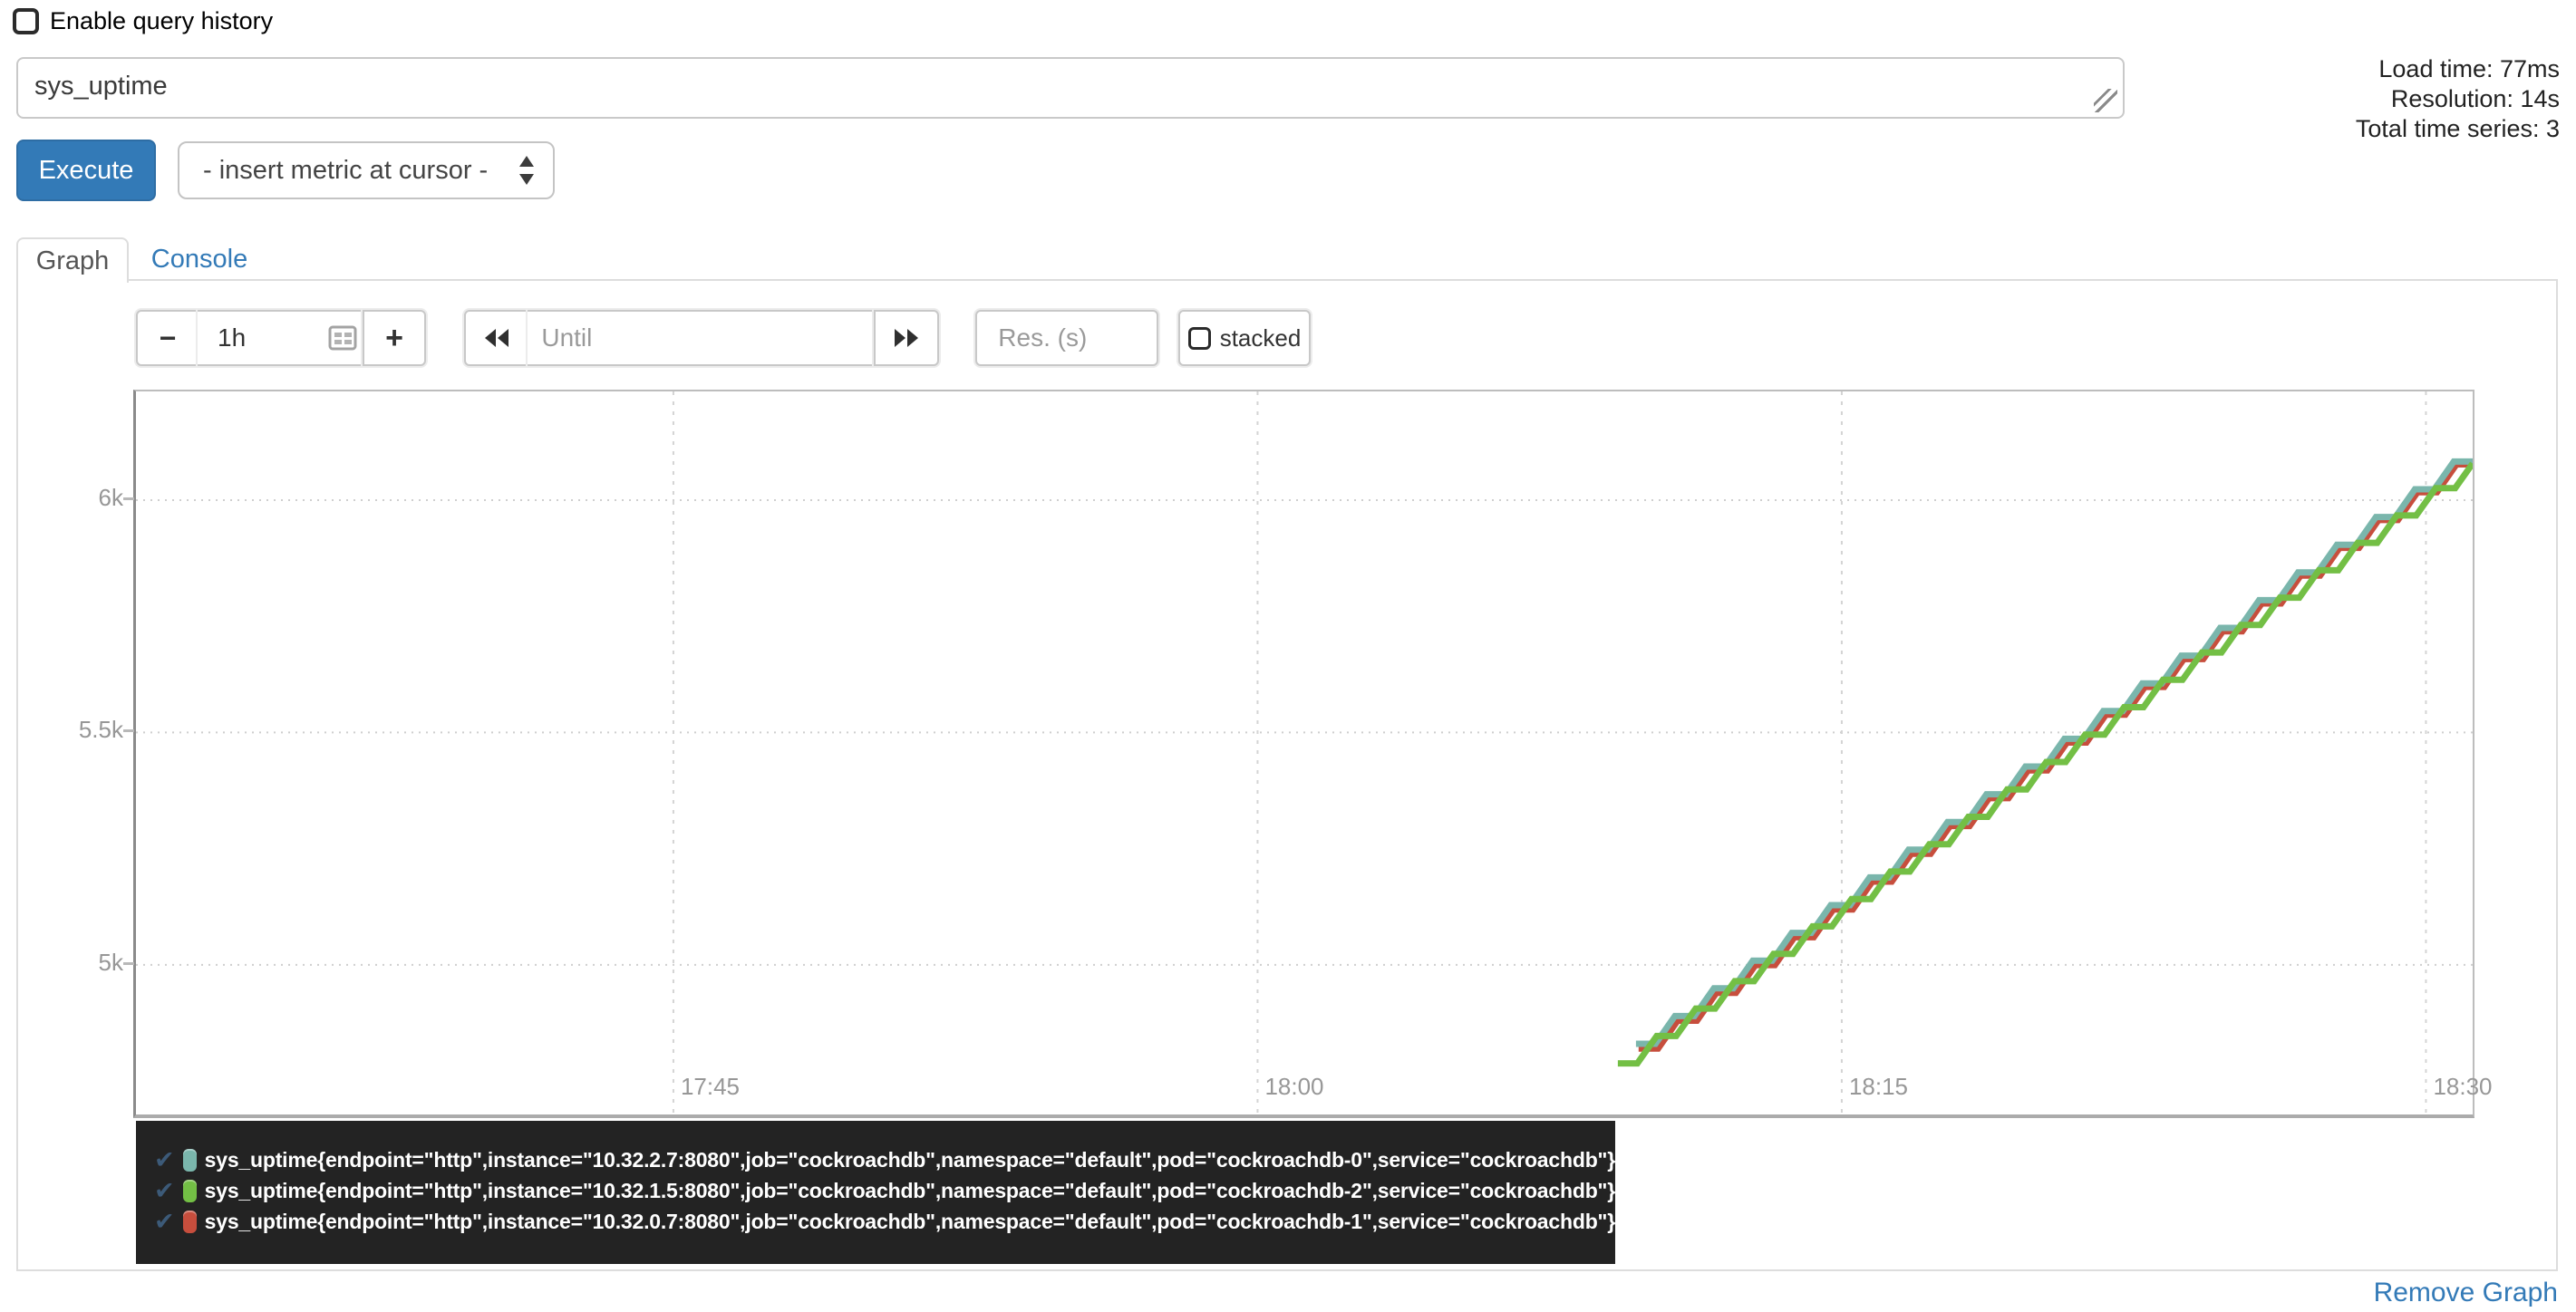 This screenshot has height=1312, width=2576. I want to click on query-input: sys_uptime, so click(1070, 88).